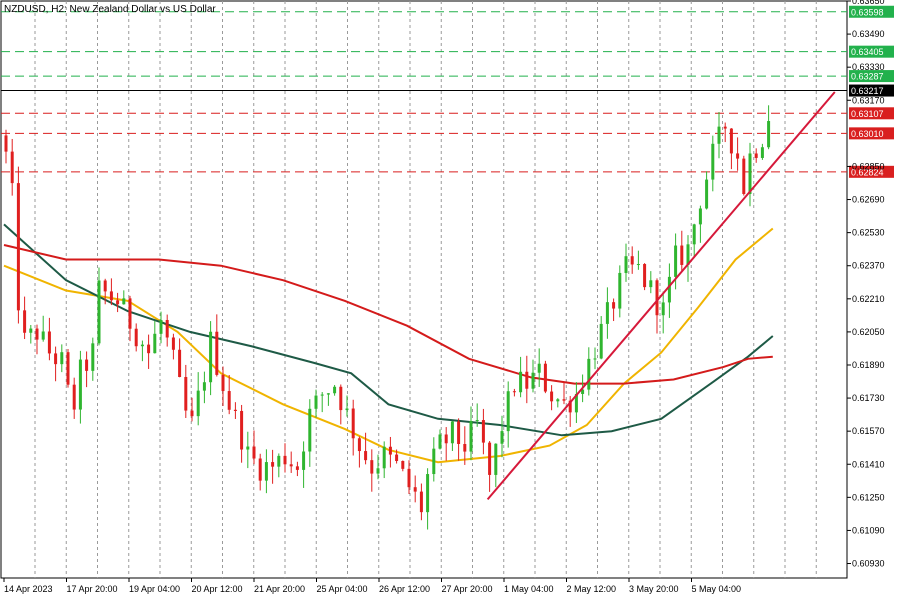  I want to click on time-tick-label: 1 May 04:00, so click(529, 589).